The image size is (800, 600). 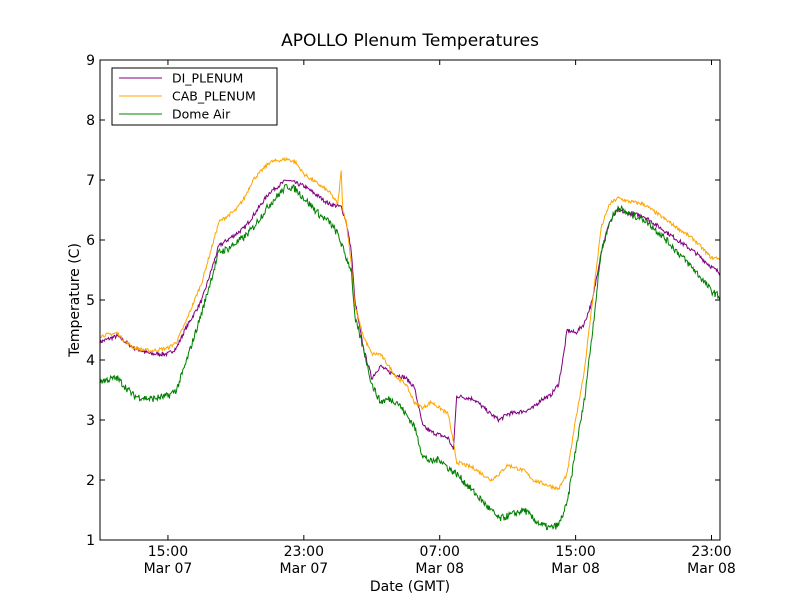 What do you see at coordinates (207, 78) in the screenshot?
I see `legend-label-di-plenum: DI_PLENUM` at bounding box center [207, 78].